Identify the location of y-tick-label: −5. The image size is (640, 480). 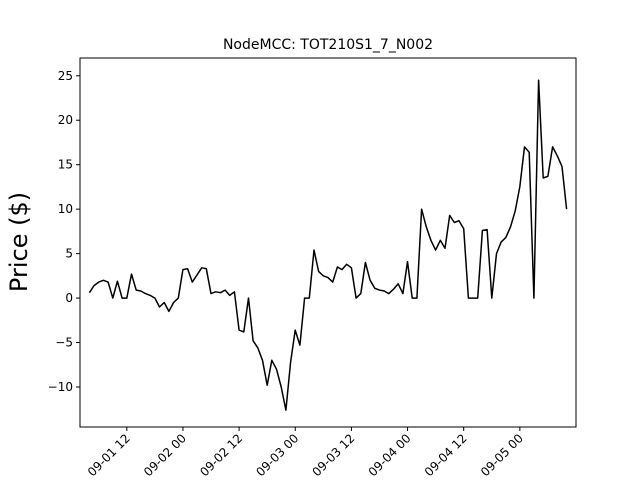
(64, 343).